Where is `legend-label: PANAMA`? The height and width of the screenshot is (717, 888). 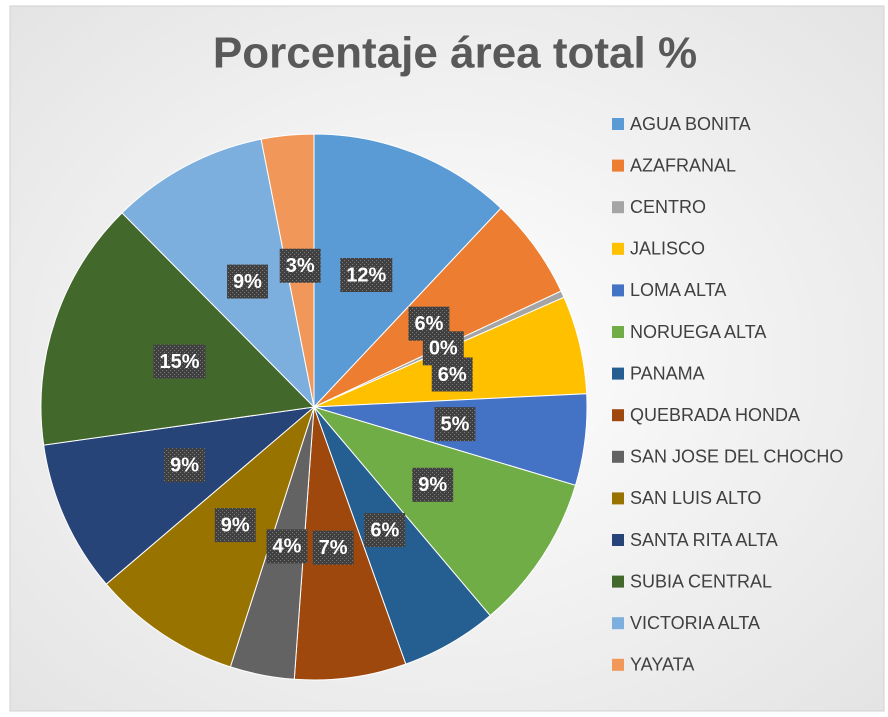 legend-label: PANAMA is located at coordinates (667, 373).